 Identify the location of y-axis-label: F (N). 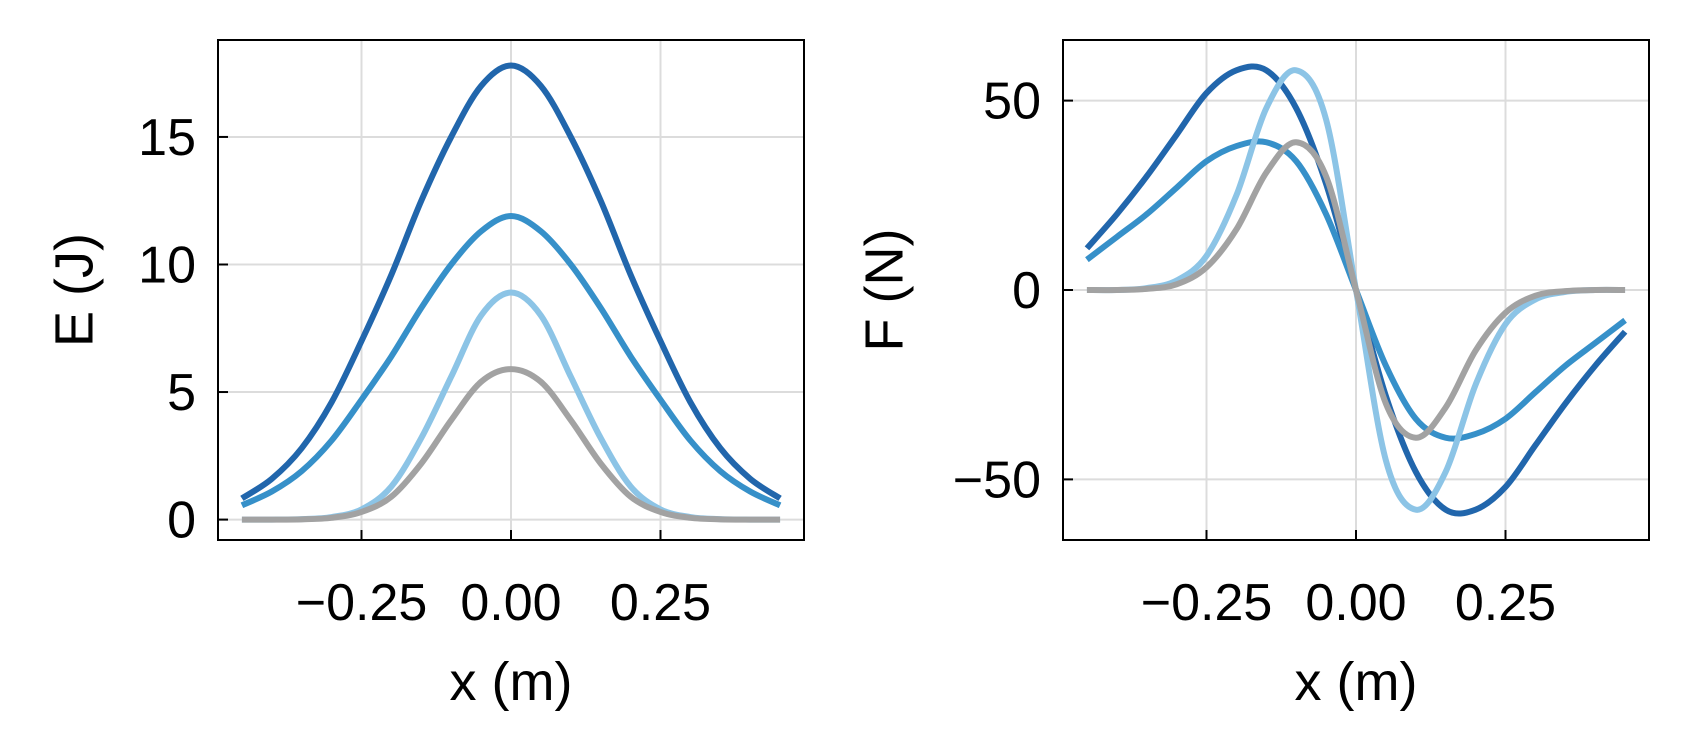
(884, 290).